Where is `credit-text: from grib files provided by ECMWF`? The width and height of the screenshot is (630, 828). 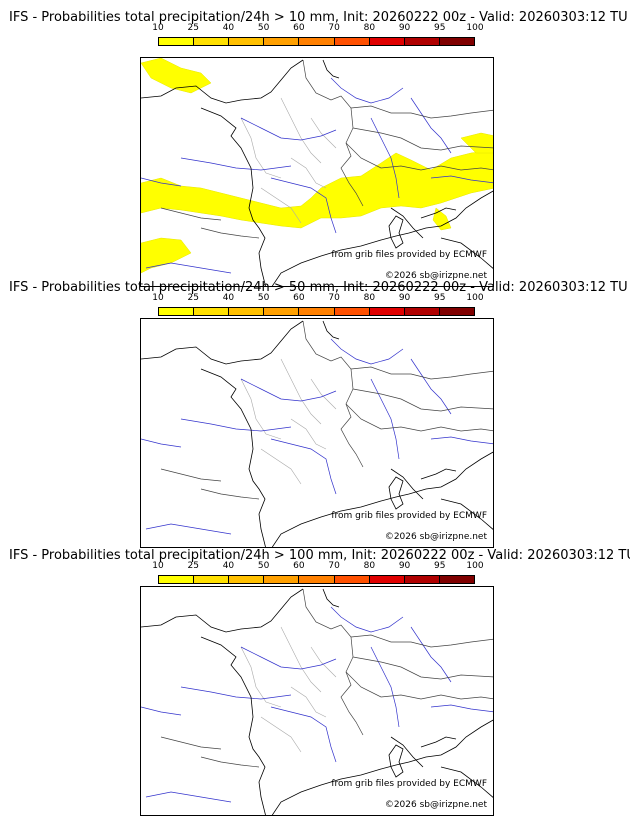
credit-text: from grib files provided by ECMWF is located at coordinates (409, 784).